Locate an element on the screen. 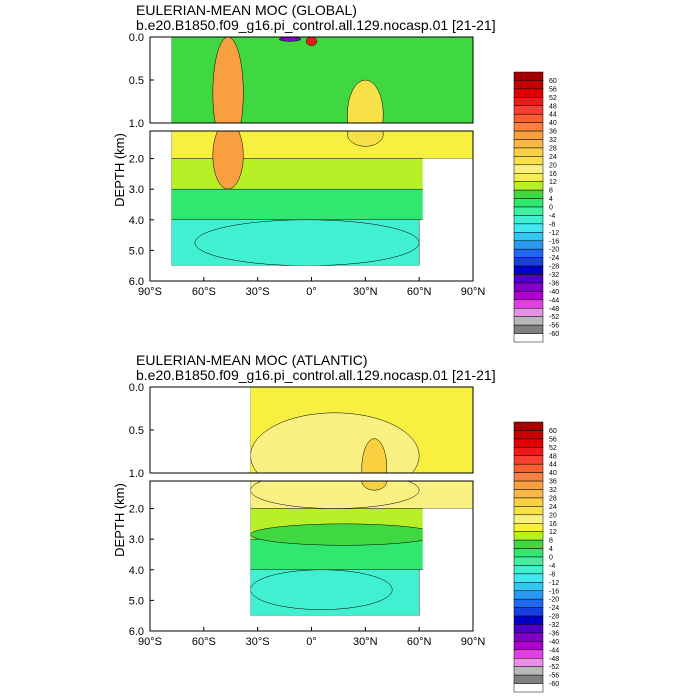  colorbar-label: -36 is located at coordinates (554, 283).